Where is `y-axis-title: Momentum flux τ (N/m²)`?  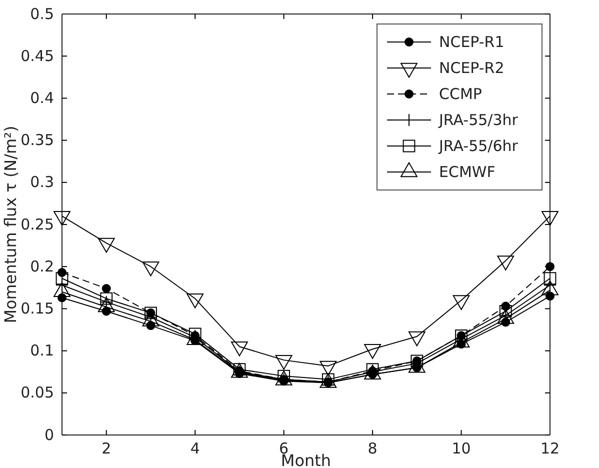
y-axis-title: Momentum flux τ (N/m²) is located at coordinates (10, 225).